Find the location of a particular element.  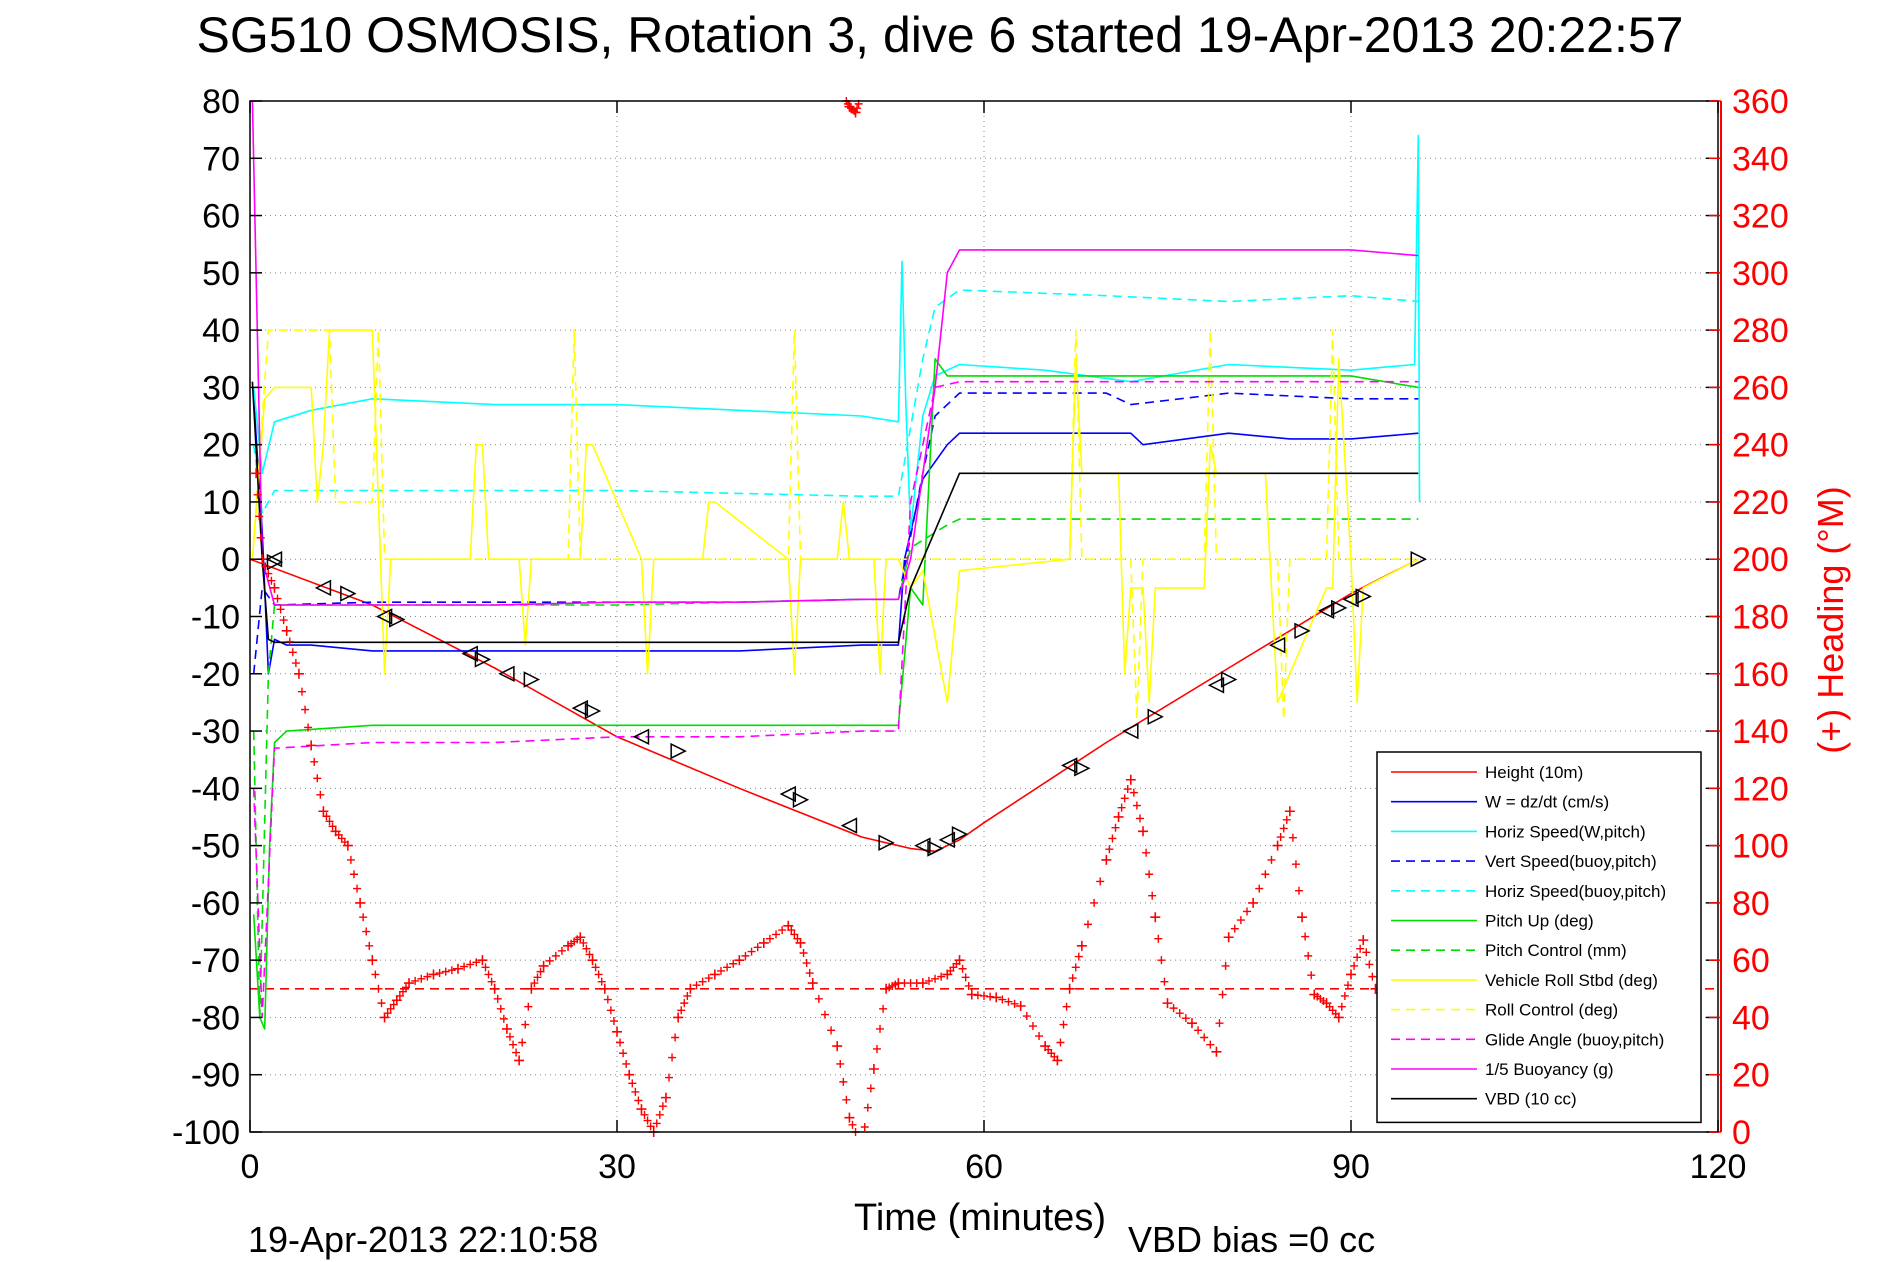

left-tick-label: 40 is located at coordinates (221, 331).